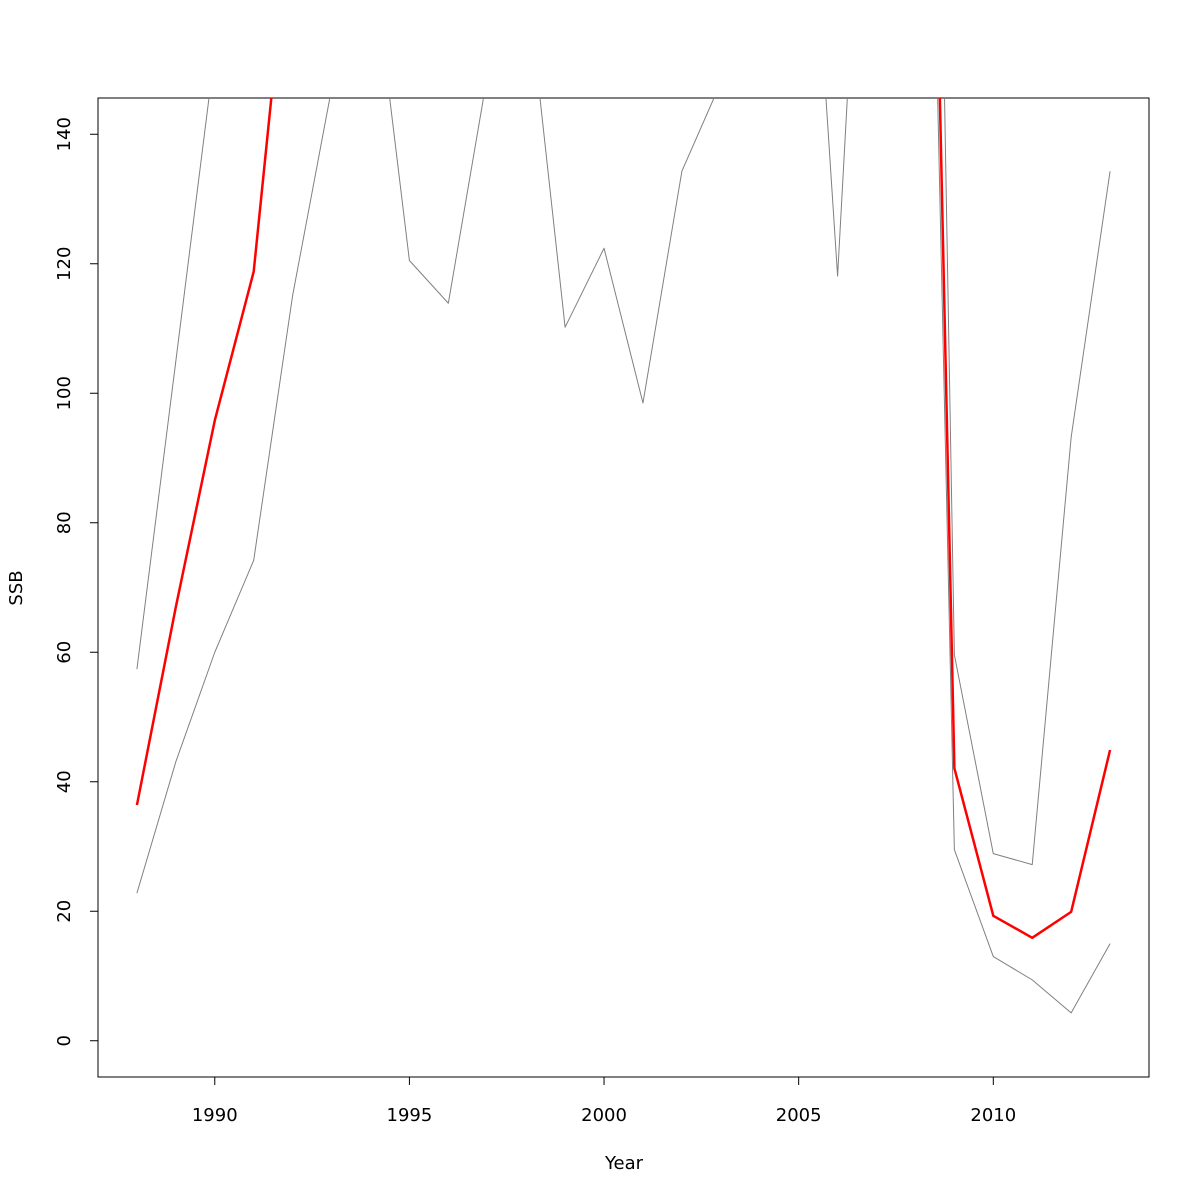  What do you see at coordinates (64, 393) in the screenshot?
I see `y-tick-label: 100` at bounding box center [64, 393].